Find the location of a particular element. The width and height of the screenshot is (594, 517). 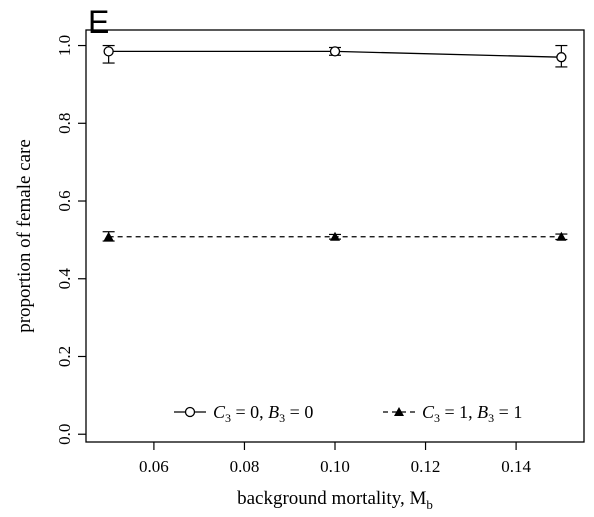

x-tick-label: 0.06 is located at coordinates (154, 466).